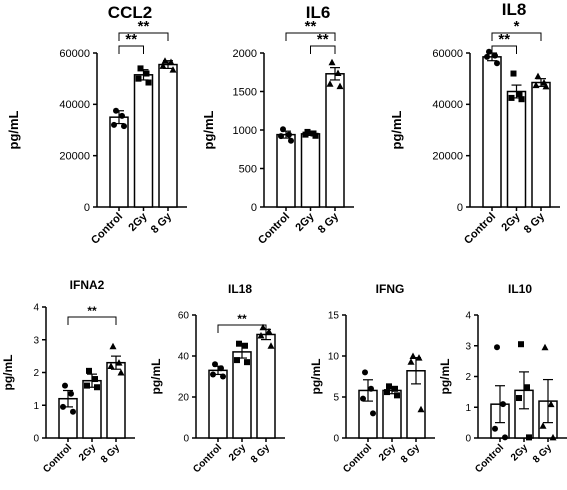 This screenshot has width=567, height=490. What do you see at coordinates (184, 398) in the screenshot?
I see `y-tick-label: 20` at bounding box center [184, 398].